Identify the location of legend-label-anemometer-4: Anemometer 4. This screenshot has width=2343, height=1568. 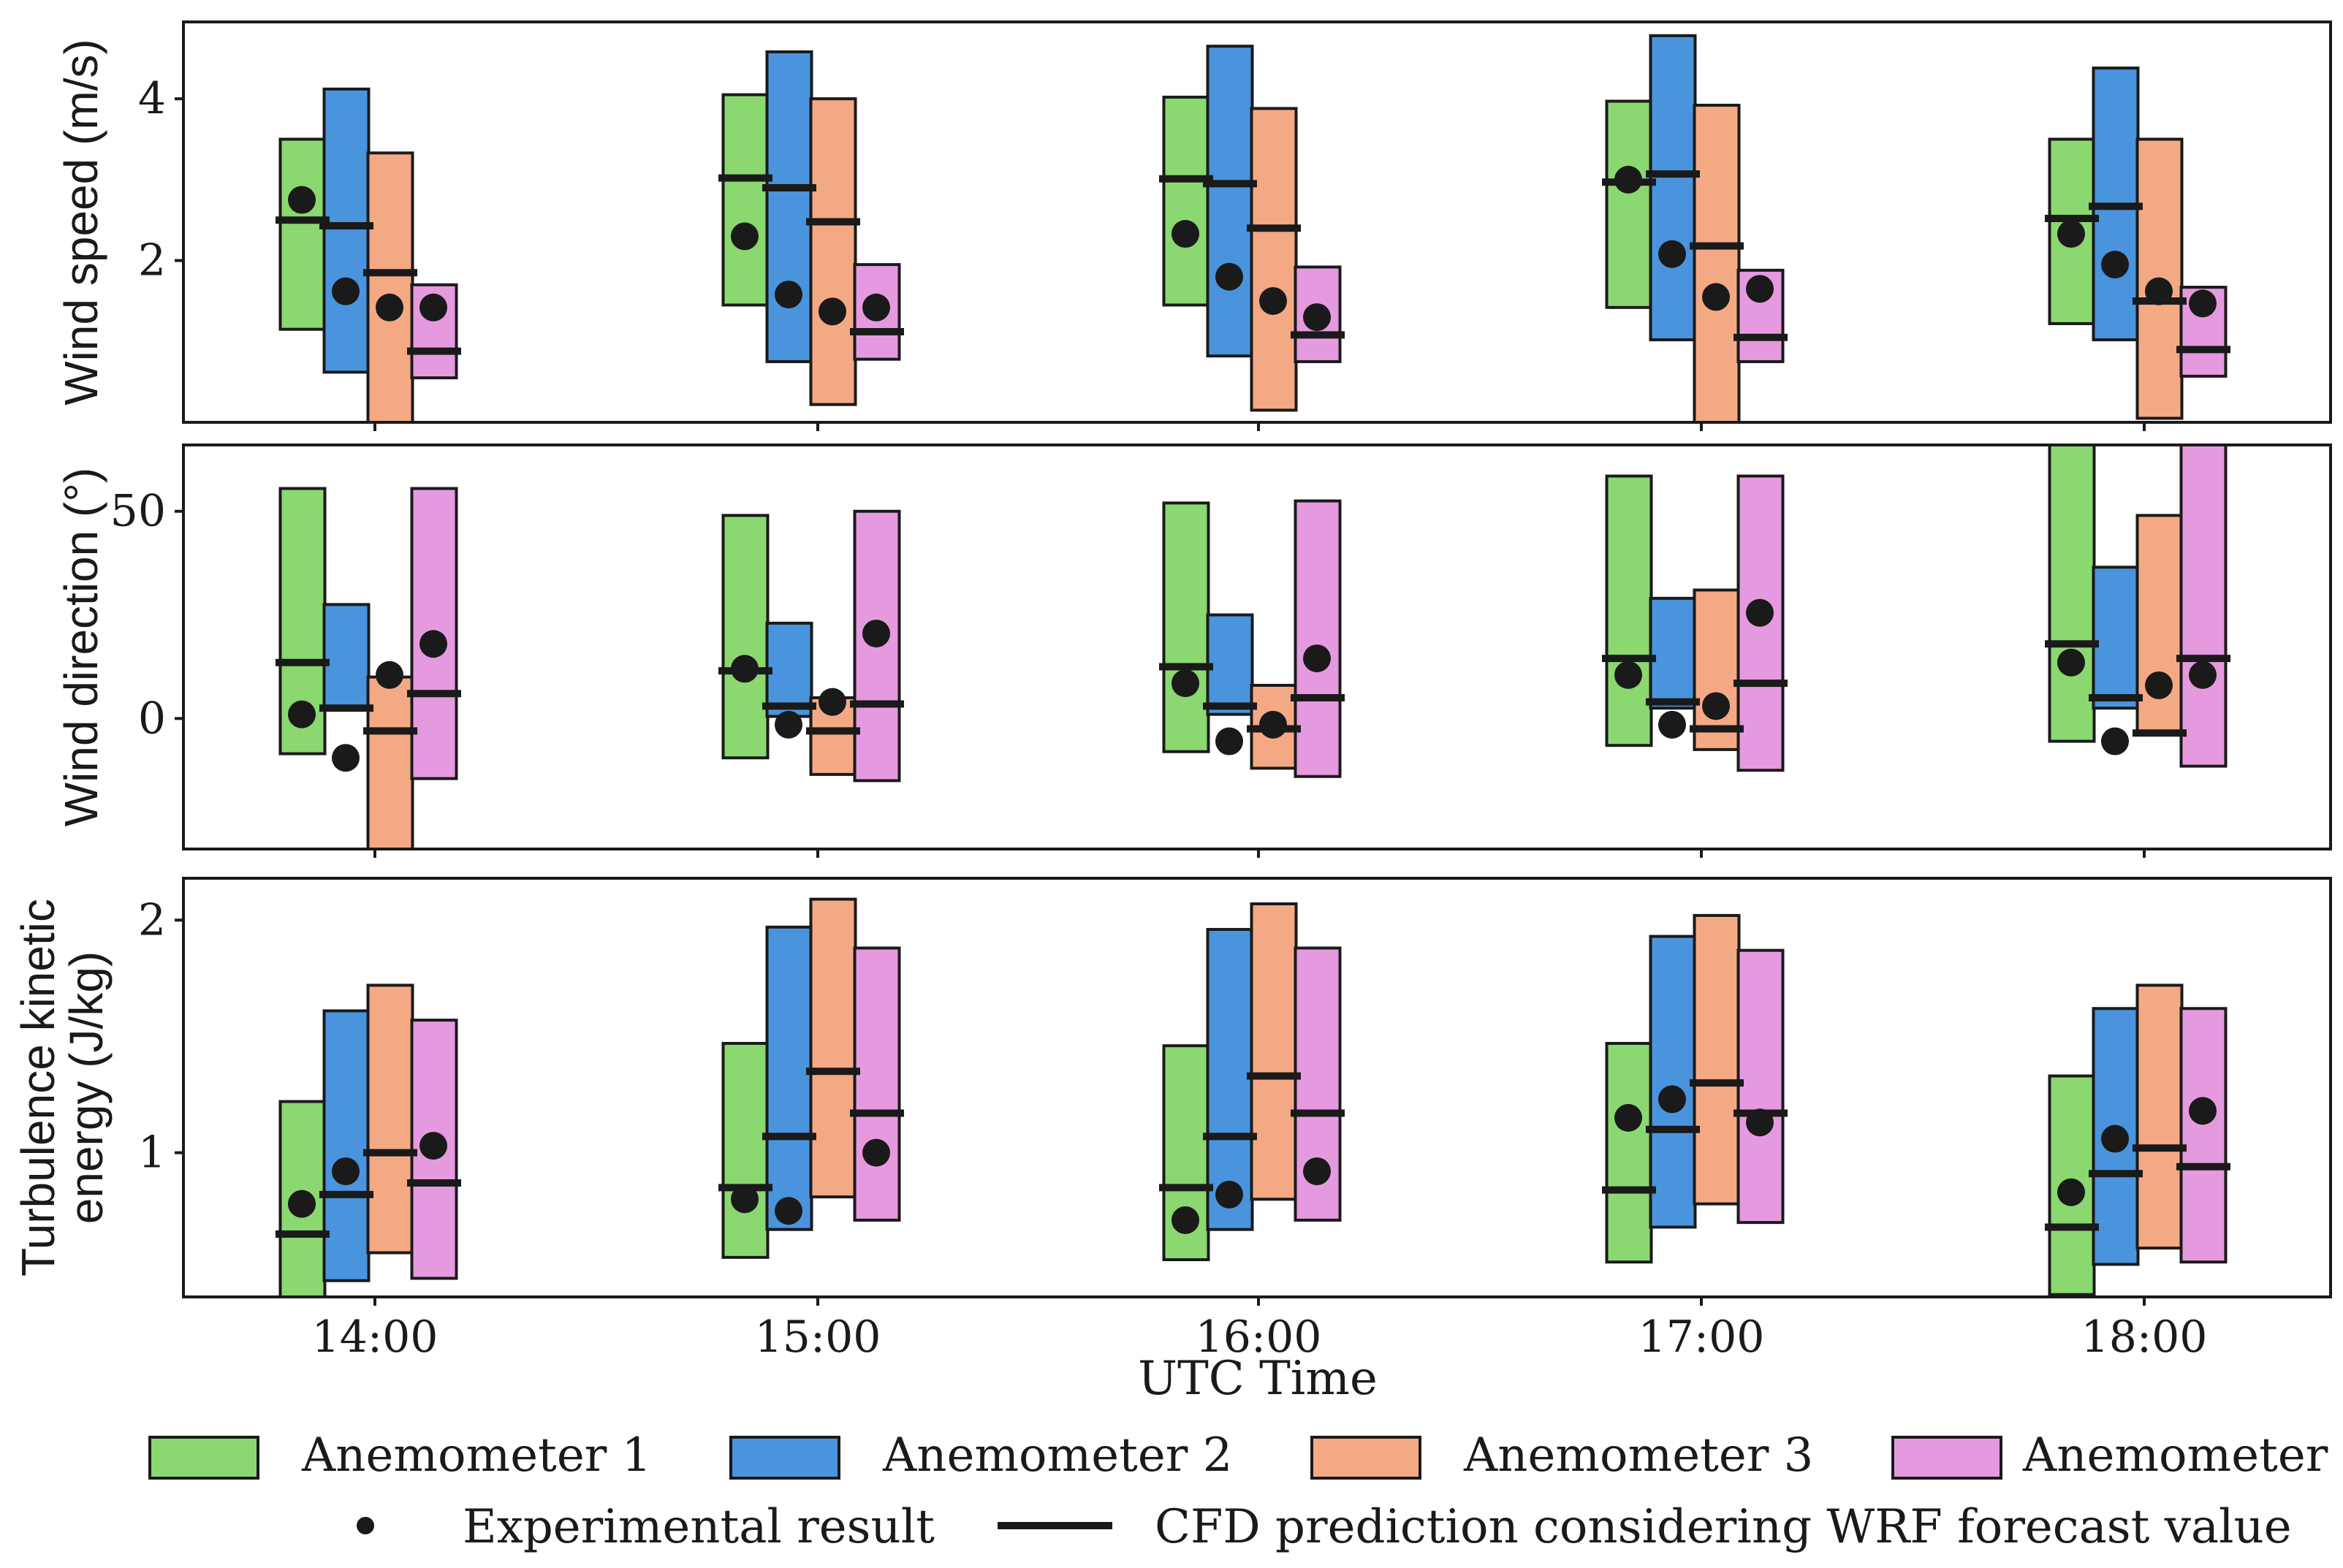
(2182, 1455).